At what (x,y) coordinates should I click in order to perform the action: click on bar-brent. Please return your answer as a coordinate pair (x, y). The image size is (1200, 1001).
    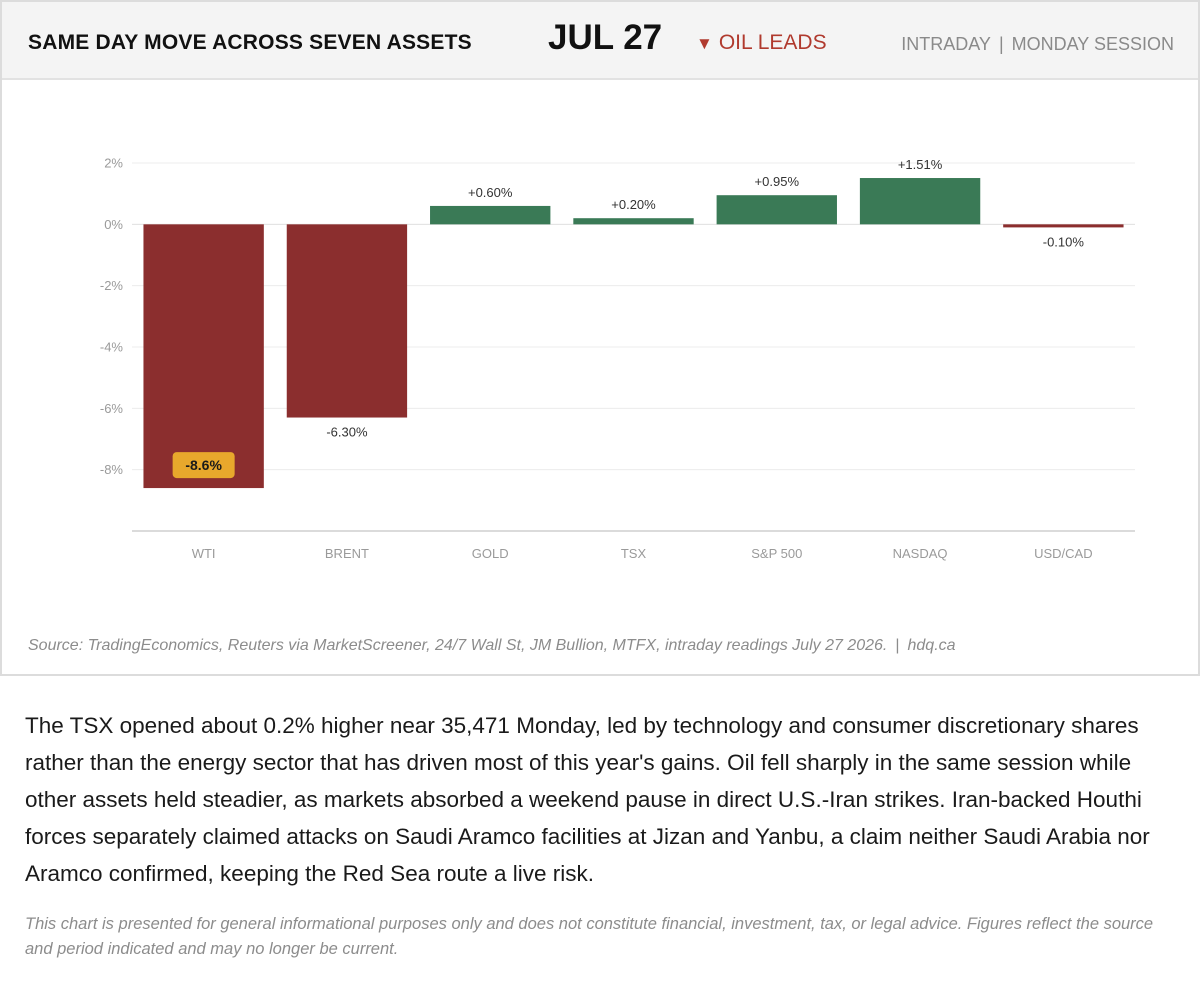
    Looking at the image, I should click on (347, 321).